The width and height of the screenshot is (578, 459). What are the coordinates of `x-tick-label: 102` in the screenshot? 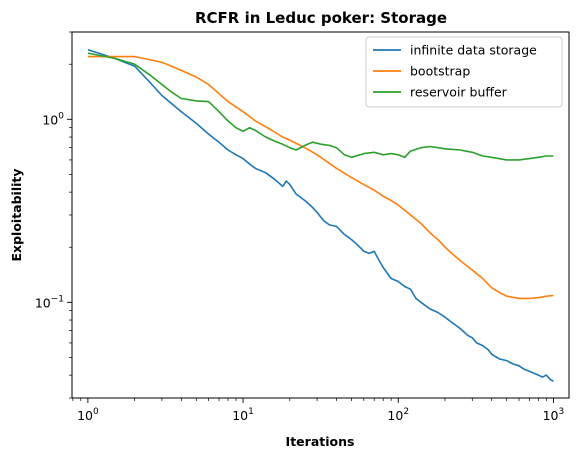 It's located at (398, 415).